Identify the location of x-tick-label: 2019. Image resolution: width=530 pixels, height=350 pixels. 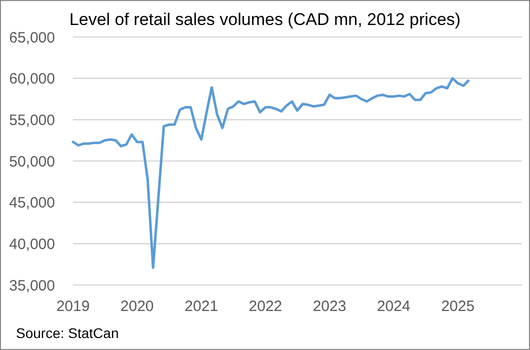
(73, 306).